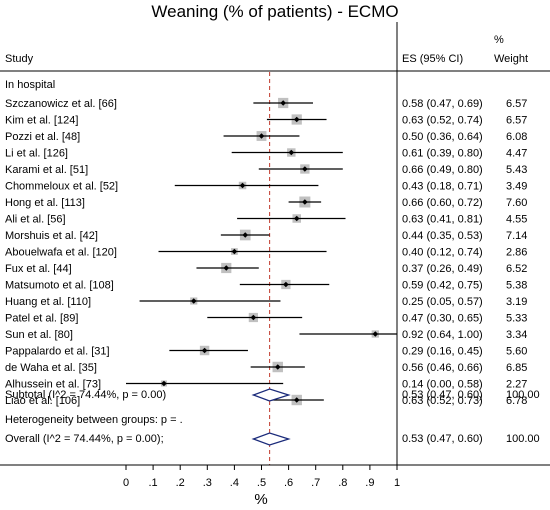 The height and width of the screenshot is (510, 550). Describe the element at coordinates (442, 154) in the screenshot. I see `study-es-ci: 0.61 (0.39, 0.80)` at that location.